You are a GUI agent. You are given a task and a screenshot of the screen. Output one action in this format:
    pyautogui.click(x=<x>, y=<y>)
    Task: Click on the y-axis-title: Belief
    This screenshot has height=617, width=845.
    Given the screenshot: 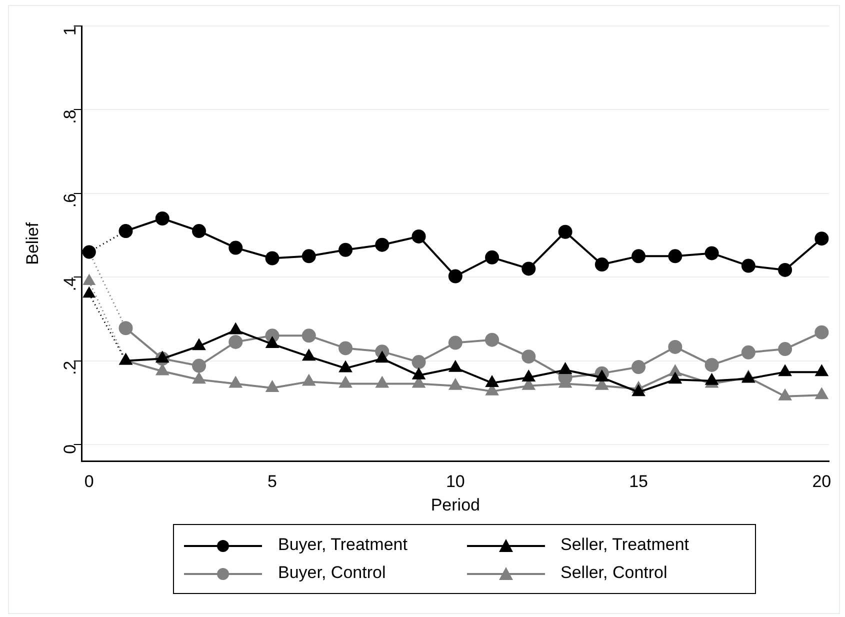 What is the action you would take?
    pyautogui.click(x=32, y=243)
    